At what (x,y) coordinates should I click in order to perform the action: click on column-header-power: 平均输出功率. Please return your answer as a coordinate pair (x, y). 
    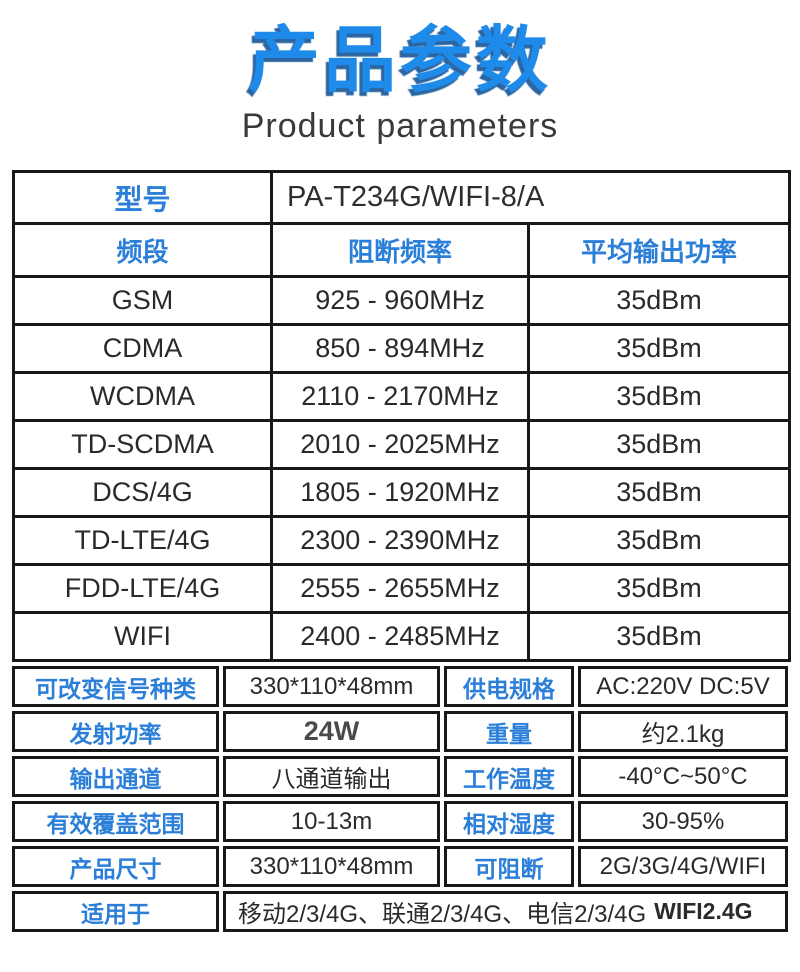
    Looking at the image, I should click on (659, 250).